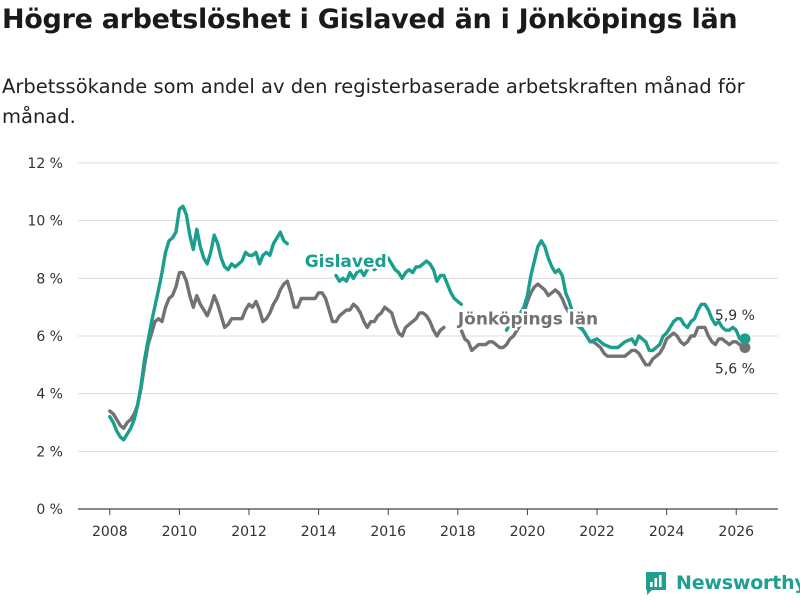 This screenshot has width=800, height=600. I want to click on x-tick-label: 2014, so click(319, 532).